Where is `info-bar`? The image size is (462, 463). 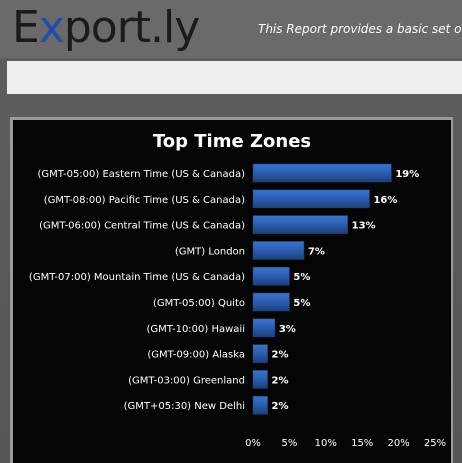
info-bar is located at coordinates (234, 77).